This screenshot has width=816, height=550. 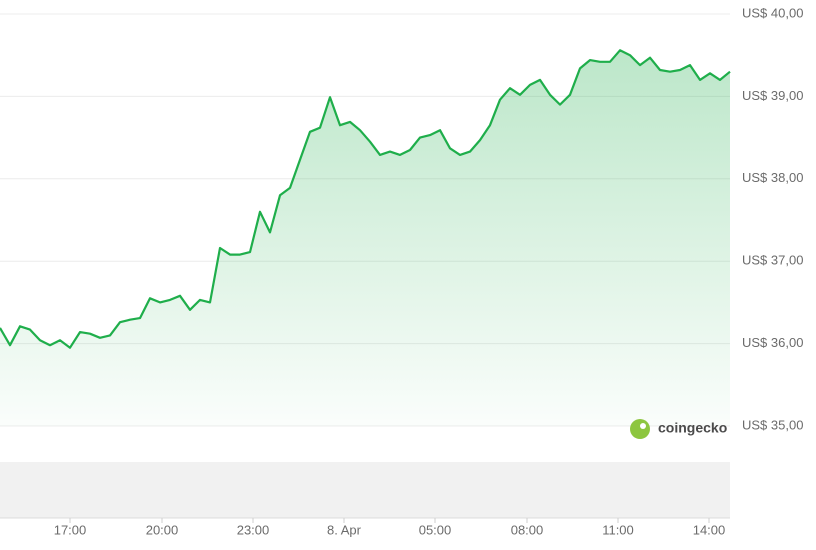 I want to click on y-tick-label: US$ 35,00, so click(x=772, y=424).